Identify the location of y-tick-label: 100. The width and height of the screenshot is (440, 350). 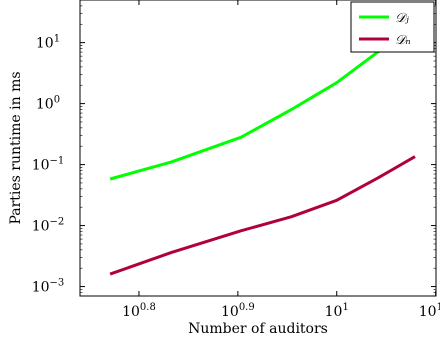
(48, 104).